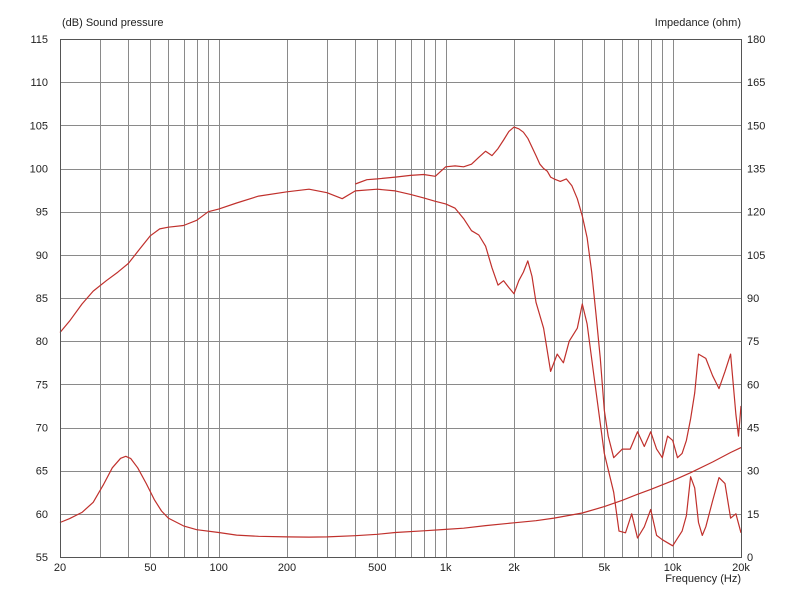 Image resolution: width=800 pixels, height=600 pixels. Describe the element at coordinates (753, 342) in the screenshot. I see `y-right-tick-label: 75` at that location.